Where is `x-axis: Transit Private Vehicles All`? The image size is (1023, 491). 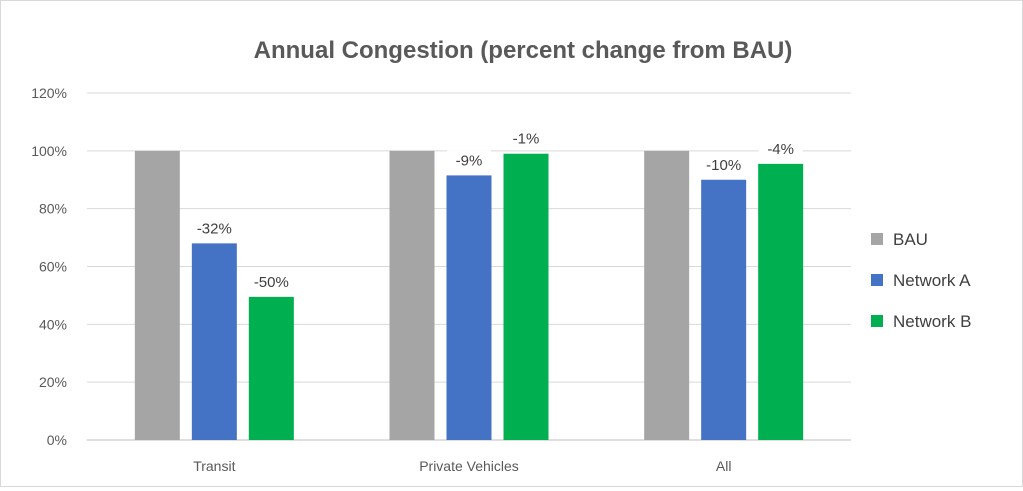 x-axis: Transit Private Vehicles All is located at coordinates (462, 466).